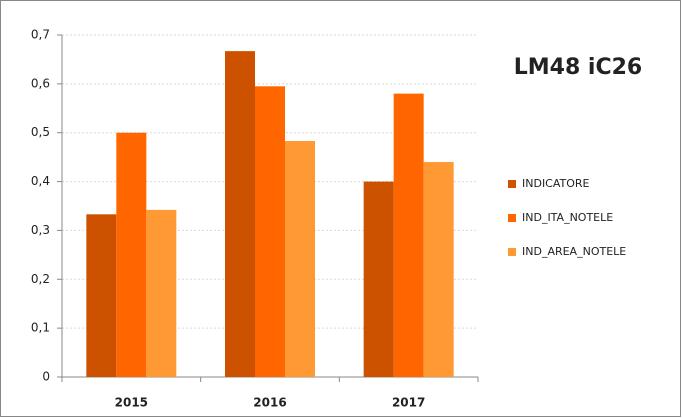 This screenshot has width=682, height=418. I want to click on x-tick-label: 2016, so click(269, 403).